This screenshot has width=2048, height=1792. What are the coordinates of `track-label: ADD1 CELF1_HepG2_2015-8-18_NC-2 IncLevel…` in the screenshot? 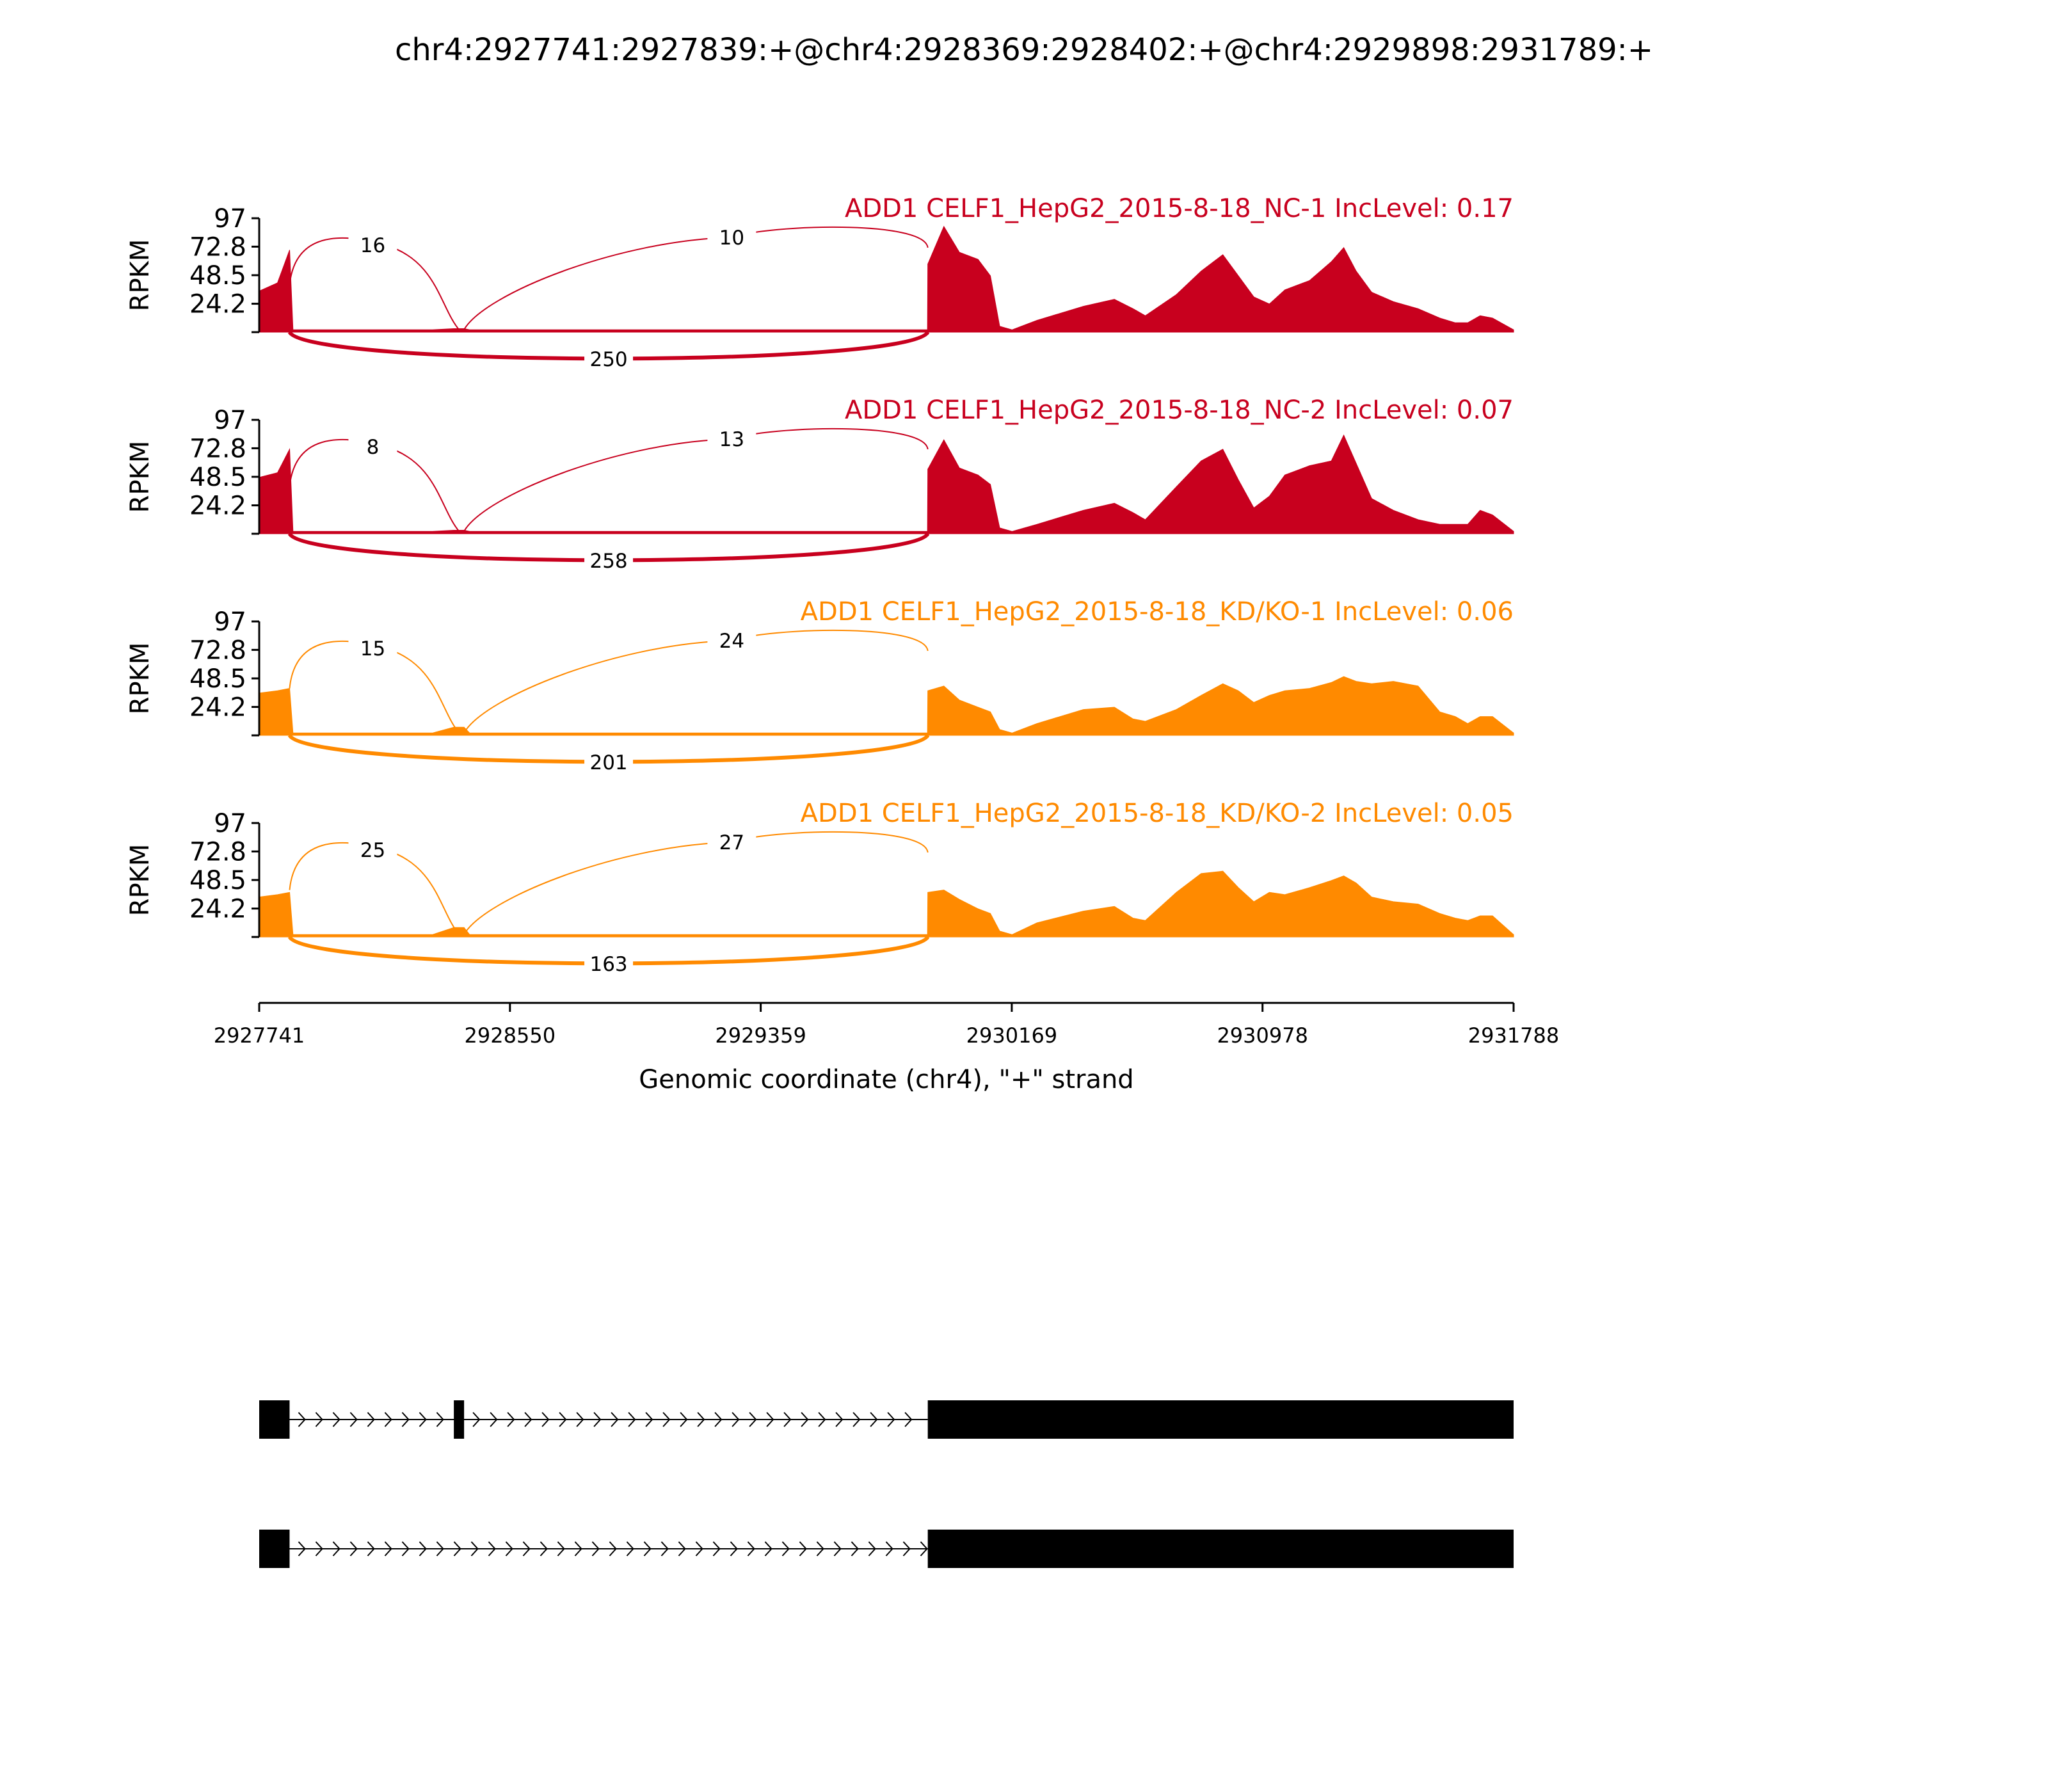 It's located at (1179, 410).